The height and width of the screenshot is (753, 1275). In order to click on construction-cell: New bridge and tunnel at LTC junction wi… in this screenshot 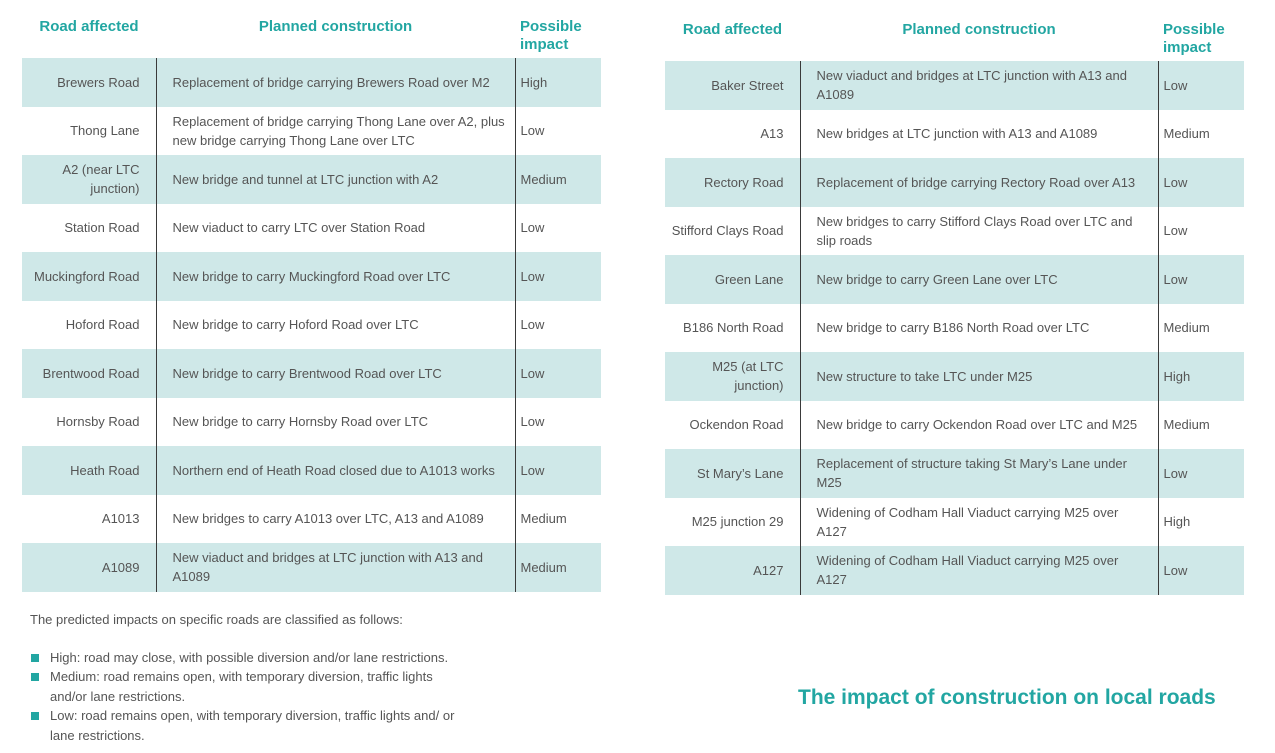, I will do `click(336, 179)`.